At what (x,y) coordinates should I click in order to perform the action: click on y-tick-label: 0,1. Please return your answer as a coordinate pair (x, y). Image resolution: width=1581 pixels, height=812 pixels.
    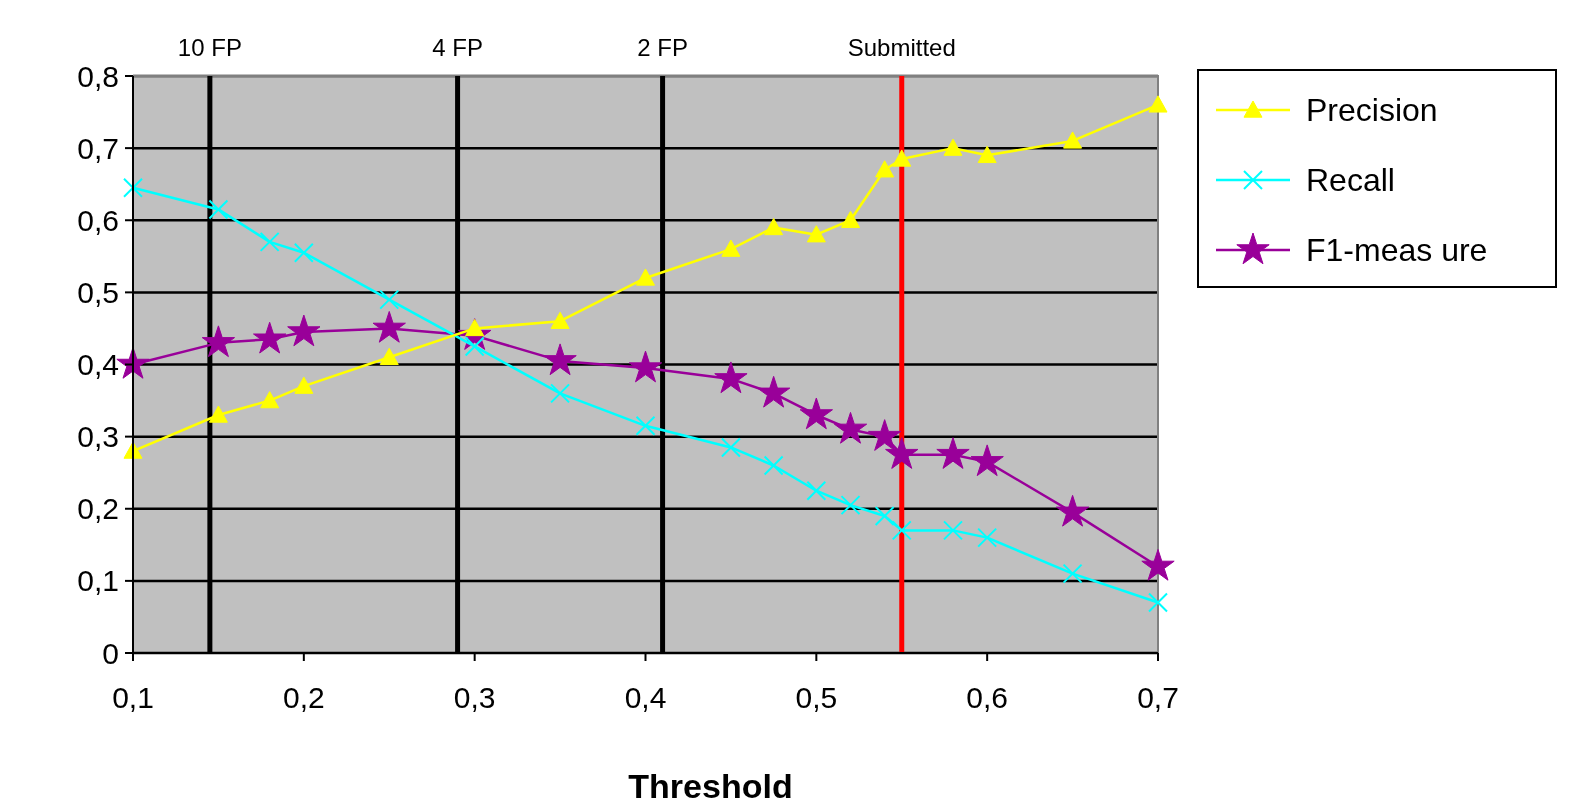
    Looking at the image, I should click on (98, 581).